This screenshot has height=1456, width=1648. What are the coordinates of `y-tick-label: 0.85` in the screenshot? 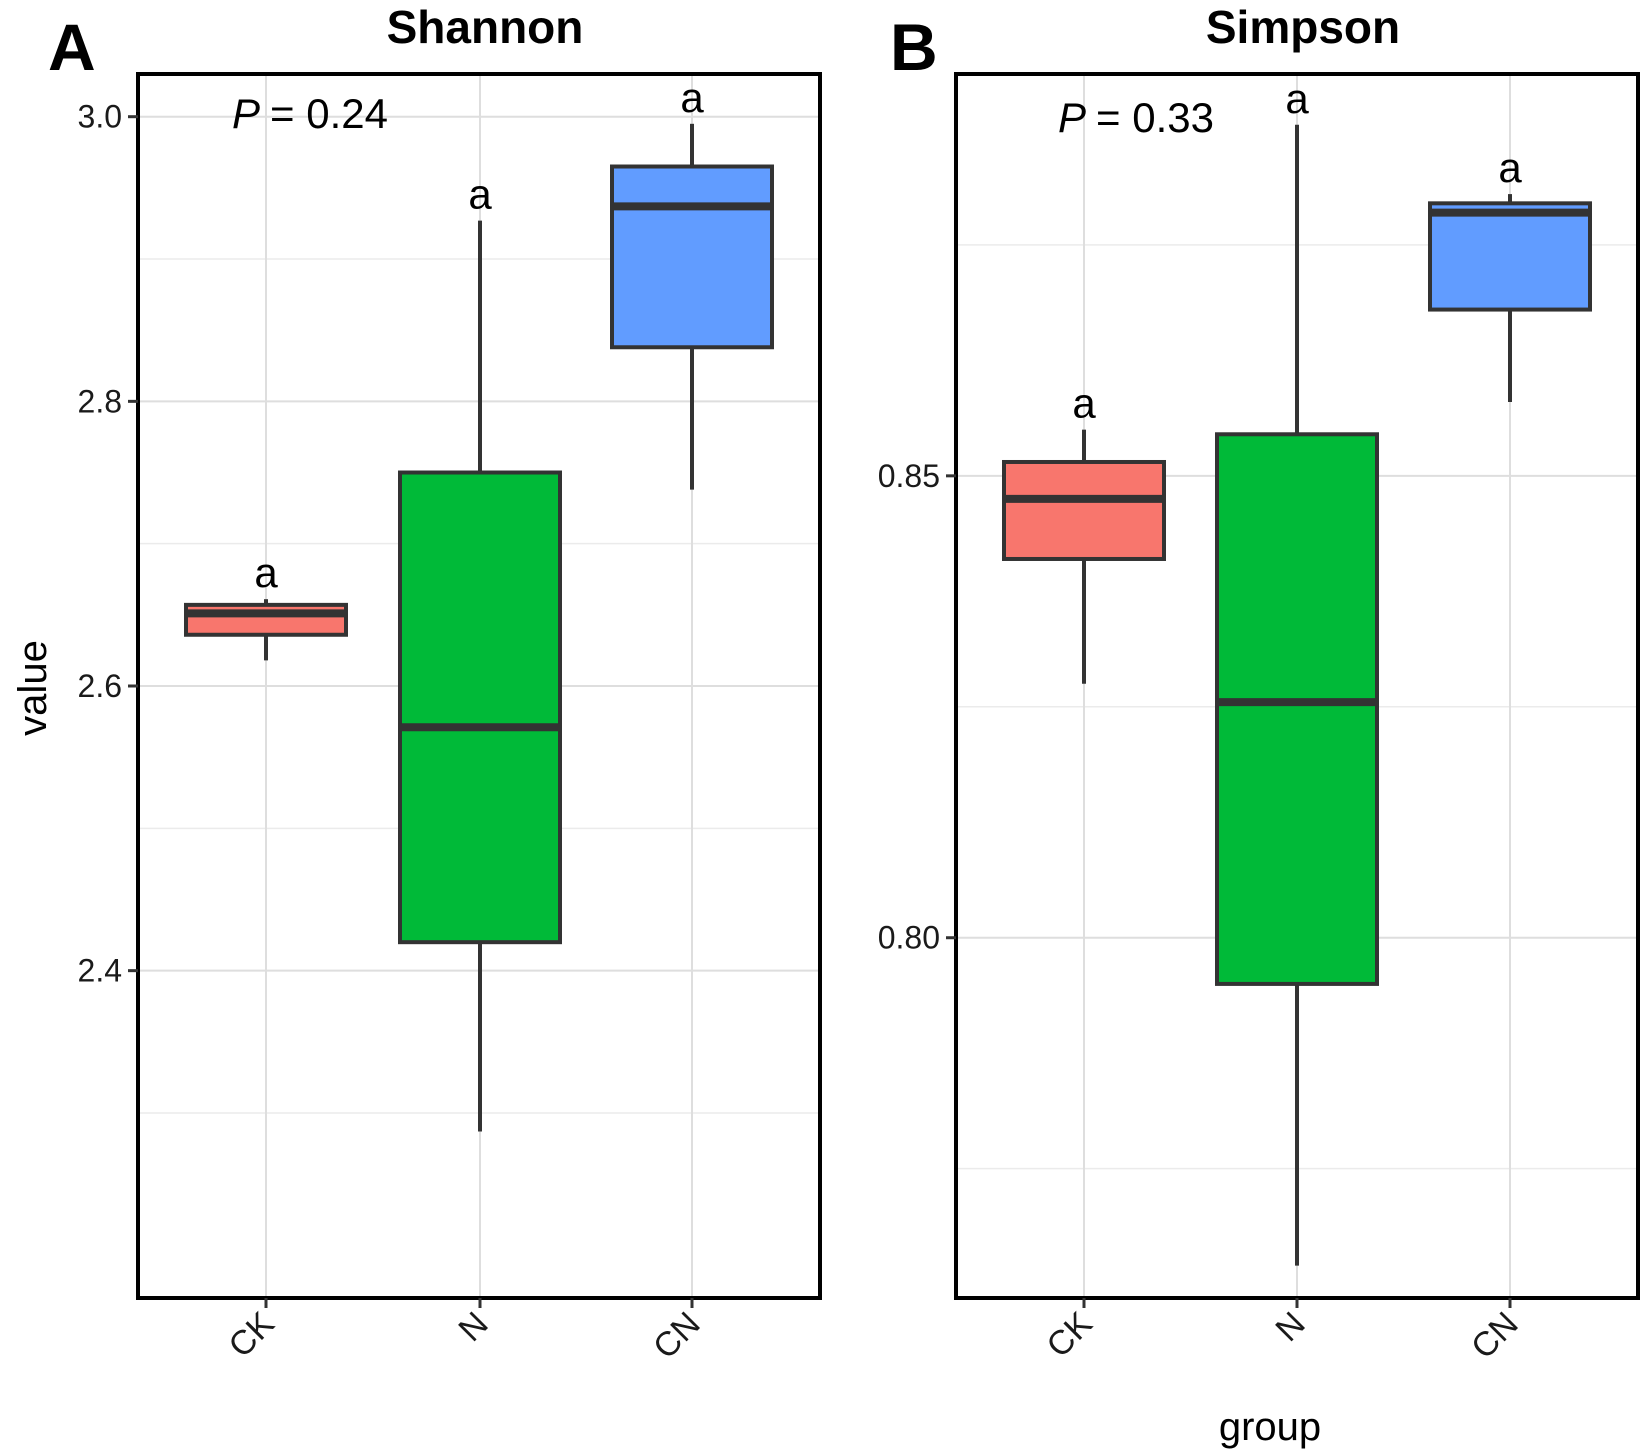 It's located at (909, 476).